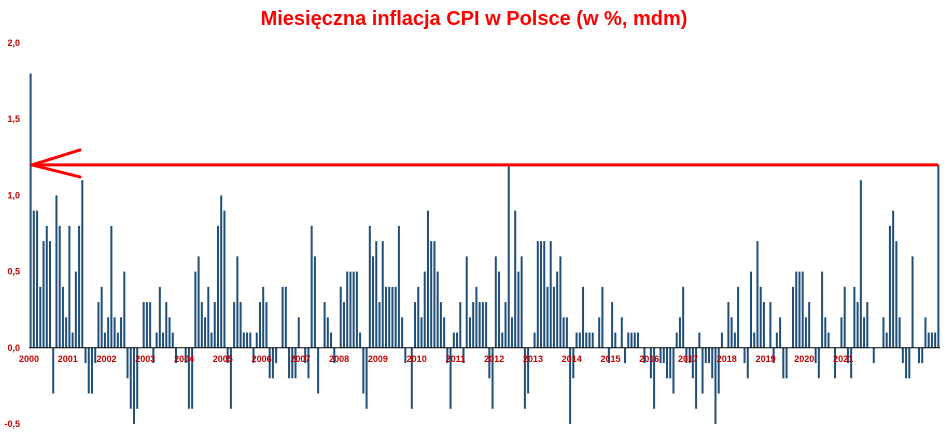  I want to click on x-tick-label: 2005, so click(223, 359).